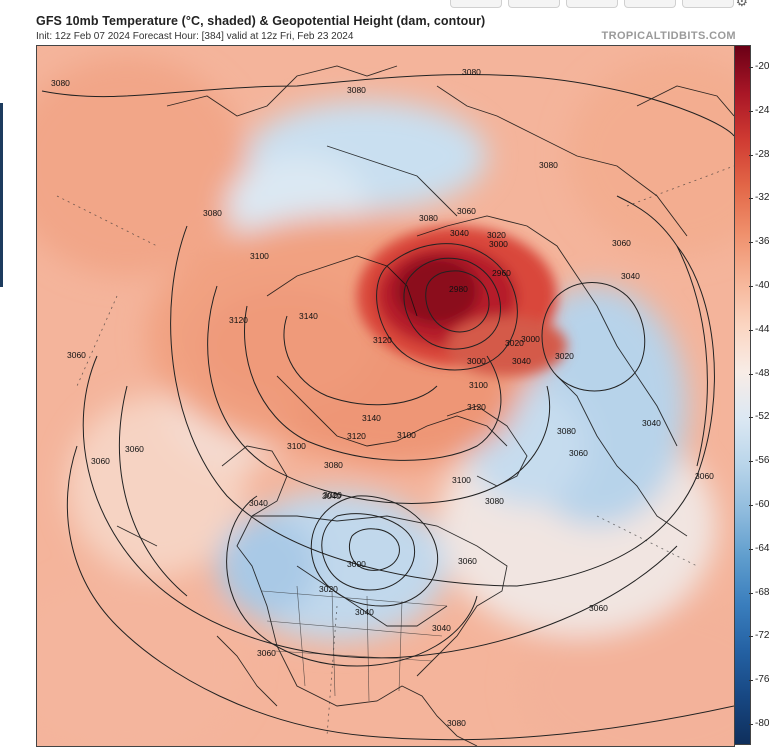 Image resolution: width=774 pixels, height=750 pixels. Describe the element at coordinates (762, 242) in the screenshot. I see `colorbar-label: -36` at that location.